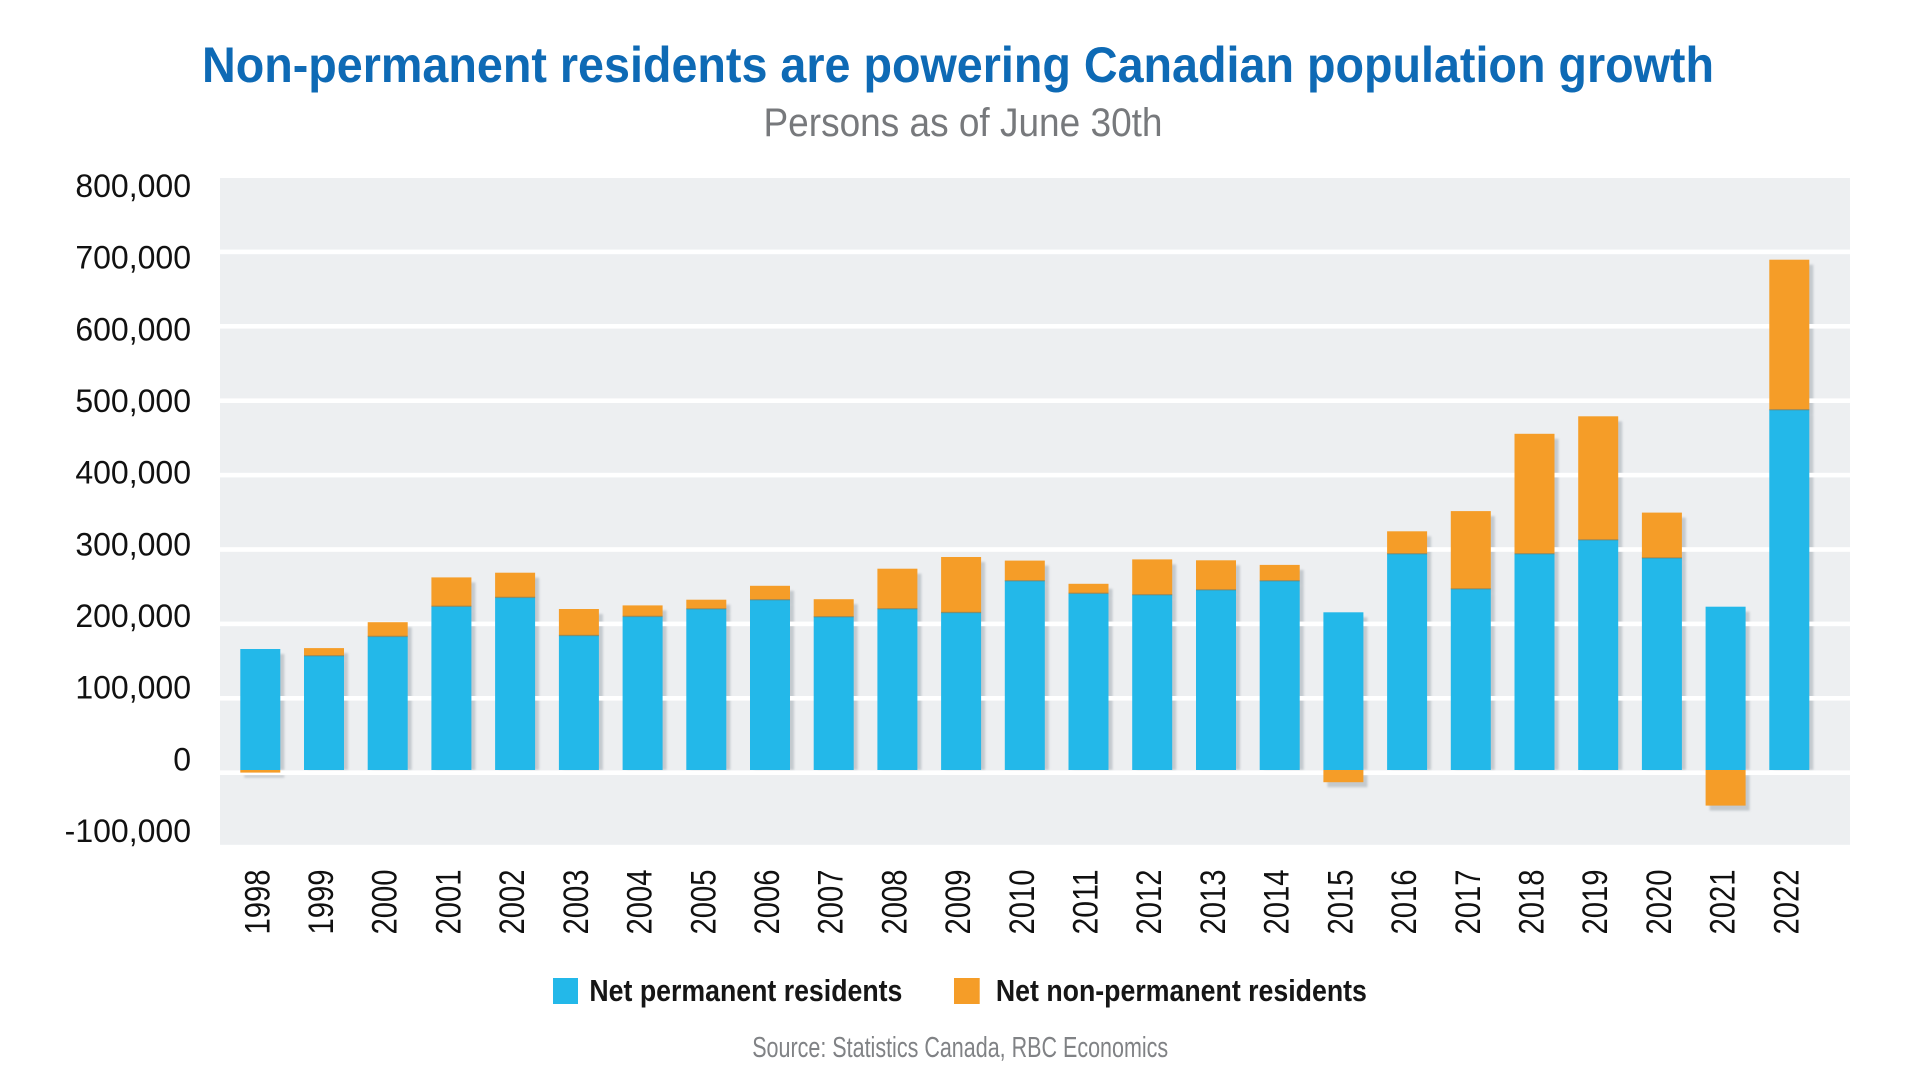  What do you see at coordinates (1213, 902) in the screenshot?
I see `svg-text: 2013` at bounding box center [1213, 902].